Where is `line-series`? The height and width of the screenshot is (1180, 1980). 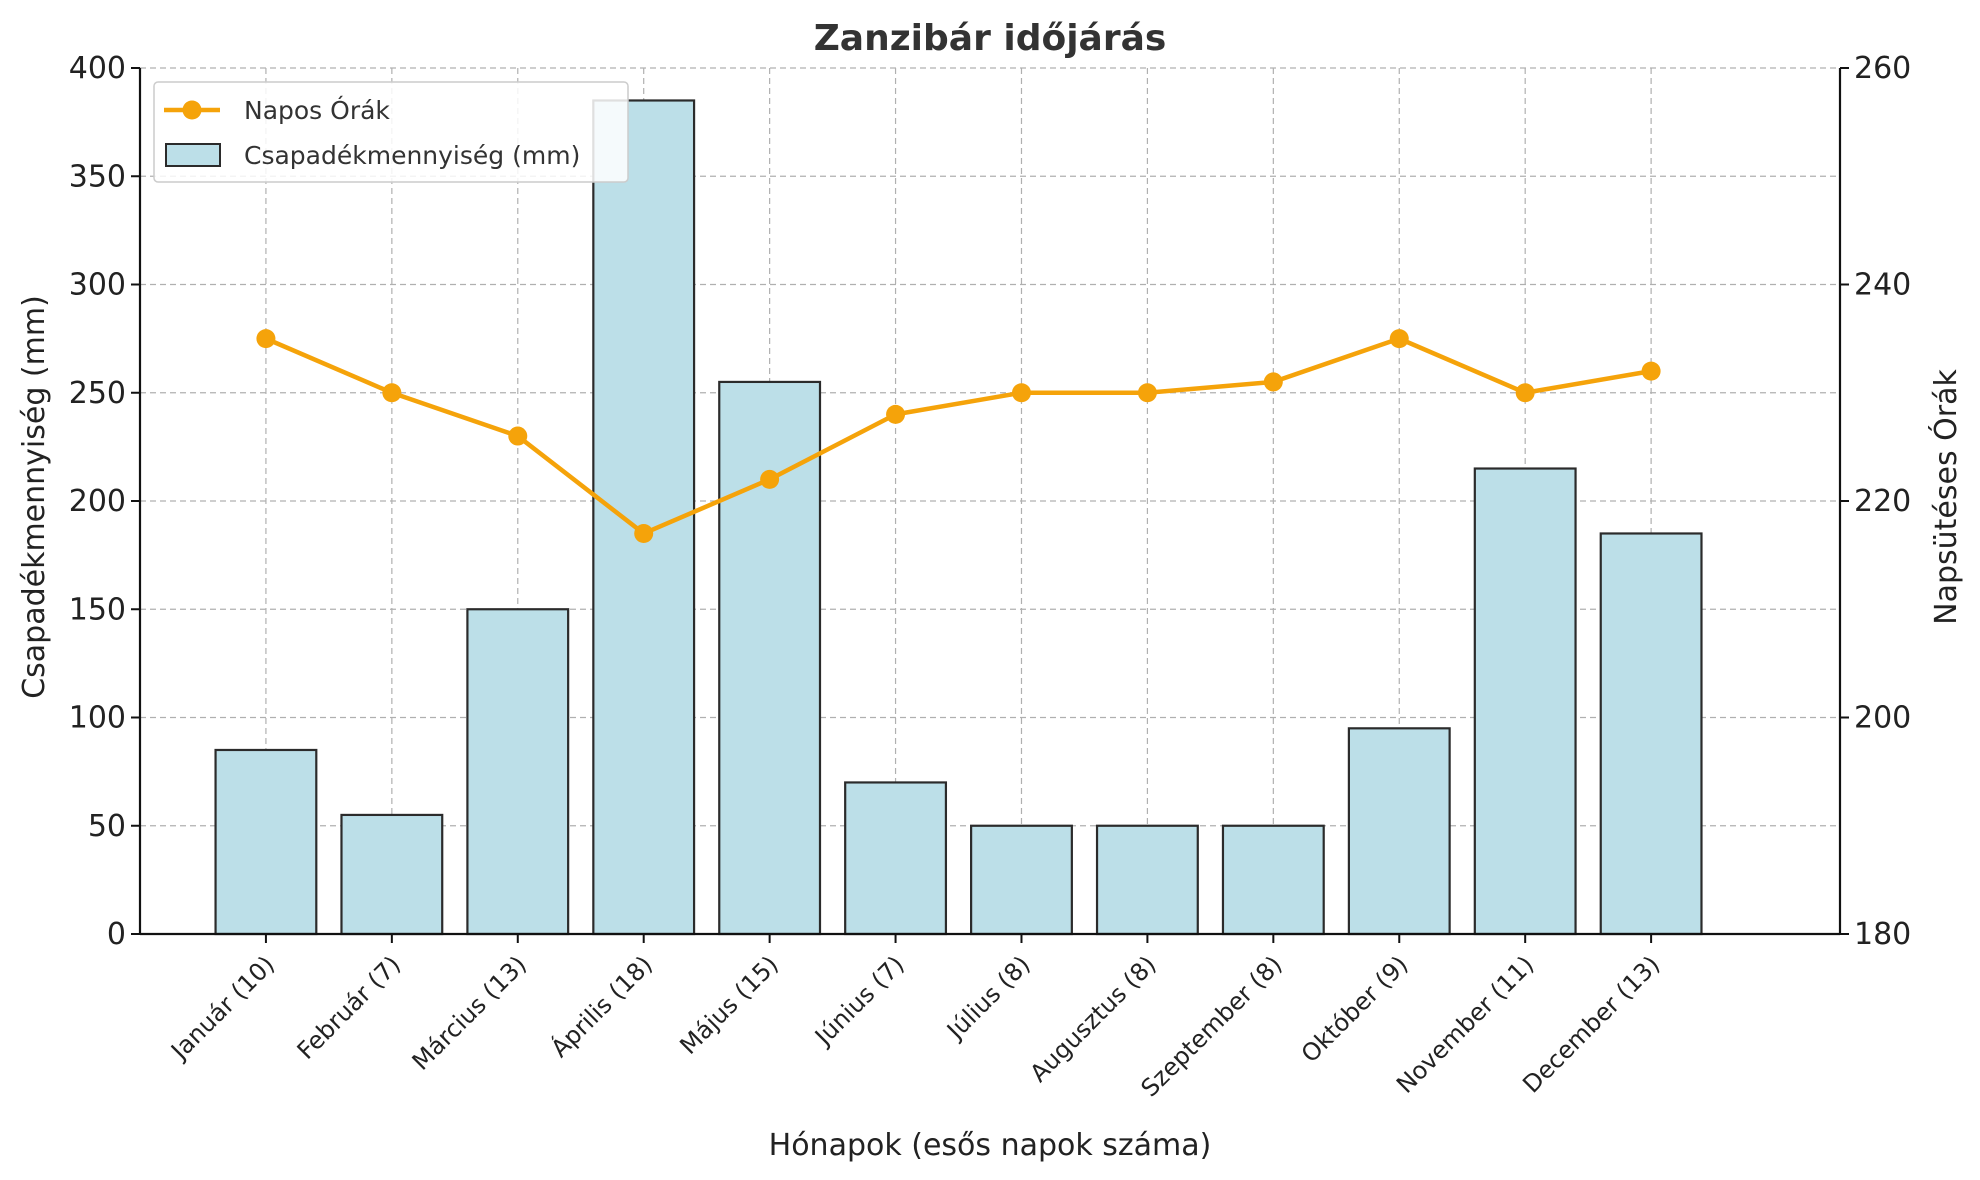
line-series is located at coordinates (958, 436).